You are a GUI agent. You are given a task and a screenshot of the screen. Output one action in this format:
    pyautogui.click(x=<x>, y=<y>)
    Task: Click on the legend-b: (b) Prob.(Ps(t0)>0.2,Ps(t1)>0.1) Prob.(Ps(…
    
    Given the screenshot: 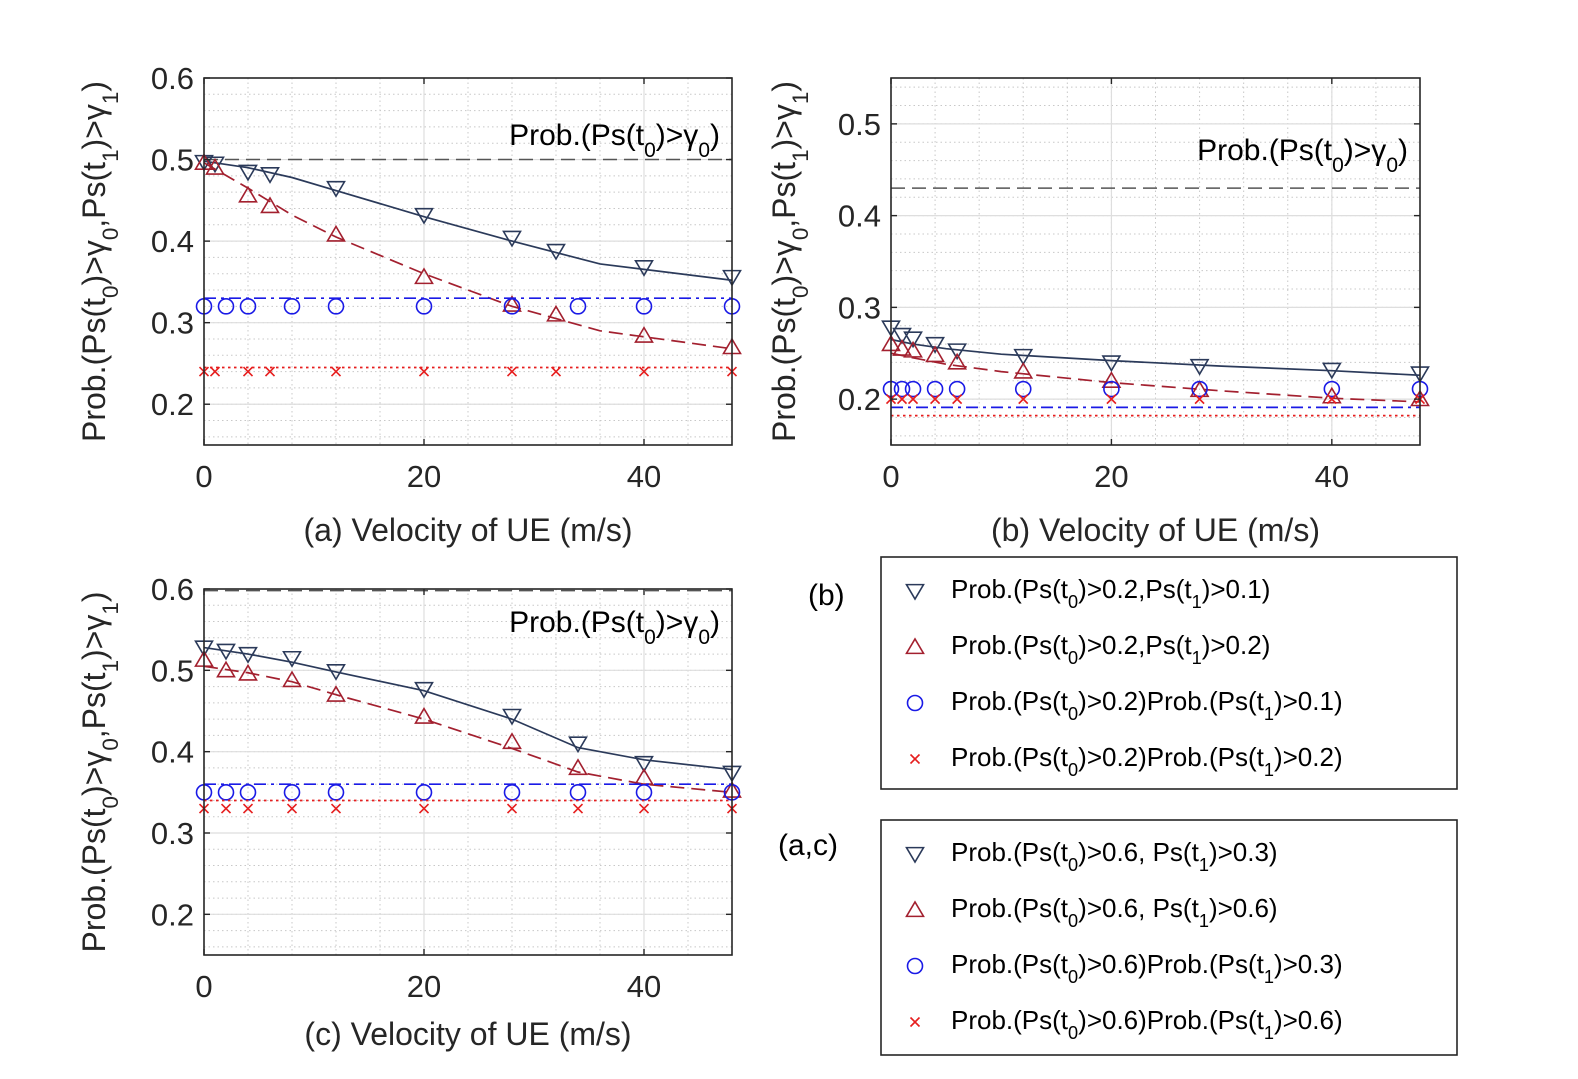 What is the action you would take?
    pyautogui.click(x=1133, y=673)
    